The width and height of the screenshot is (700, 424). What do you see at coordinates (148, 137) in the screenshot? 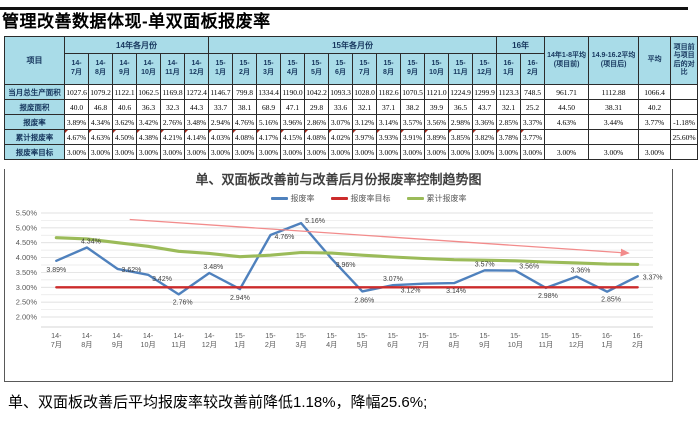
I see `table-cell: 4.38%` at bounding box center [148, 137].